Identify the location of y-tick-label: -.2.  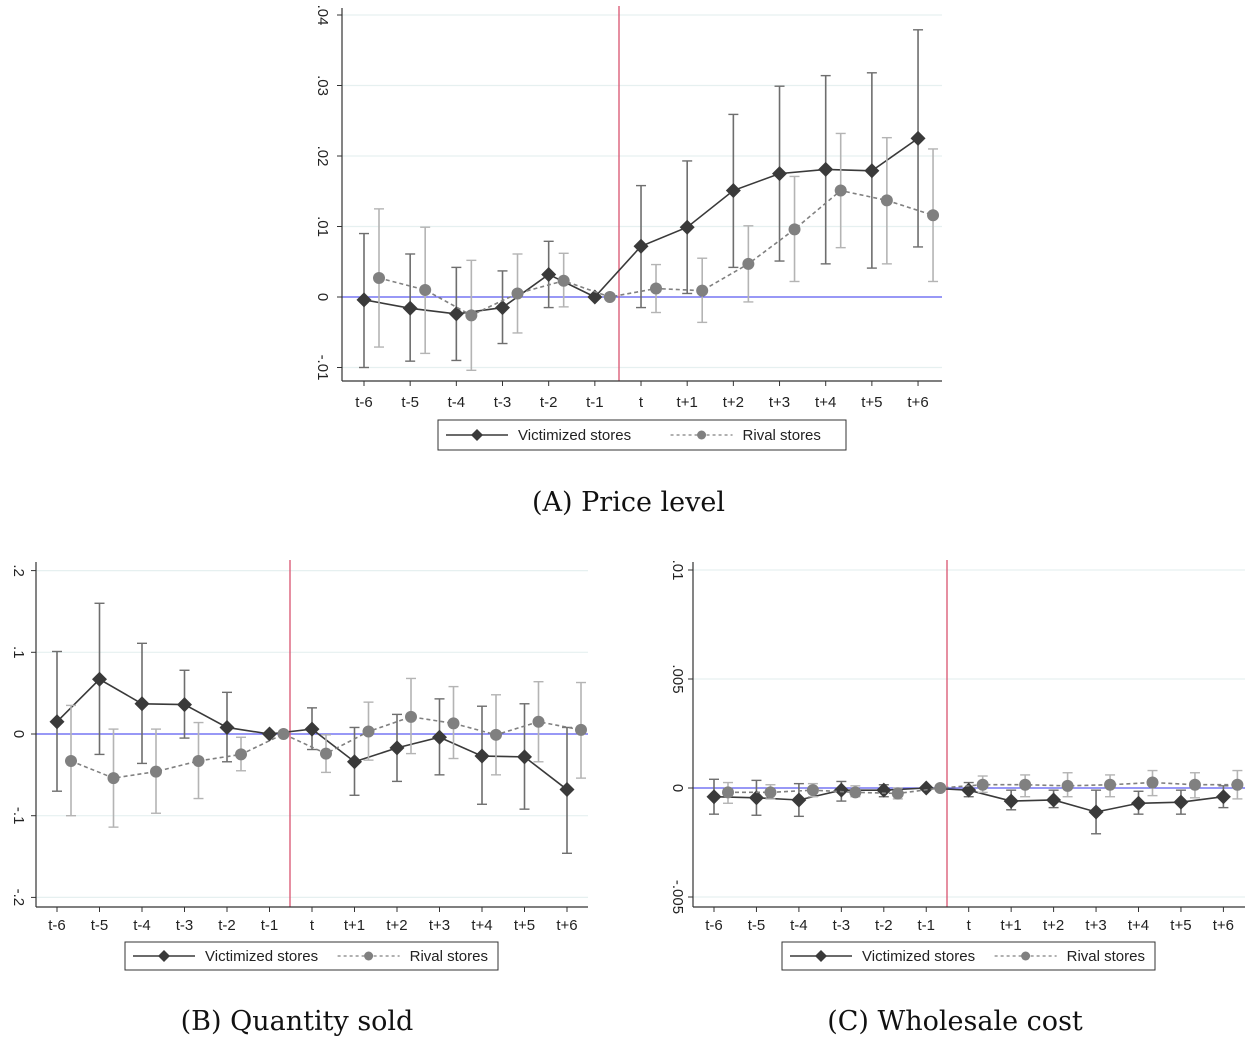
(18, 898).